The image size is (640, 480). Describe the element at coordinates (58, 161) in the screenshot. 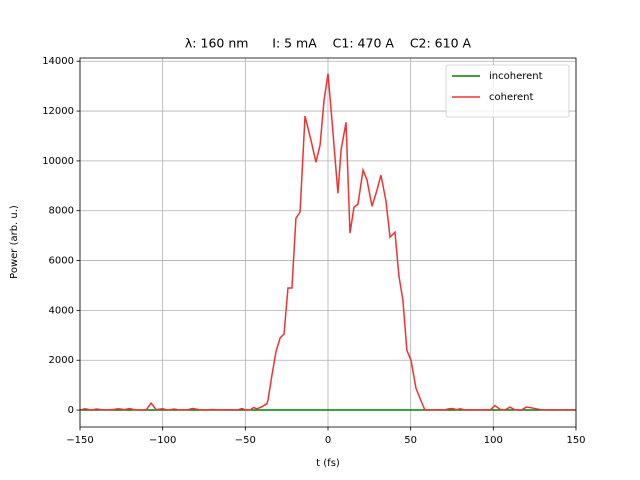

I see `y-tick-label: 10000` at that location.